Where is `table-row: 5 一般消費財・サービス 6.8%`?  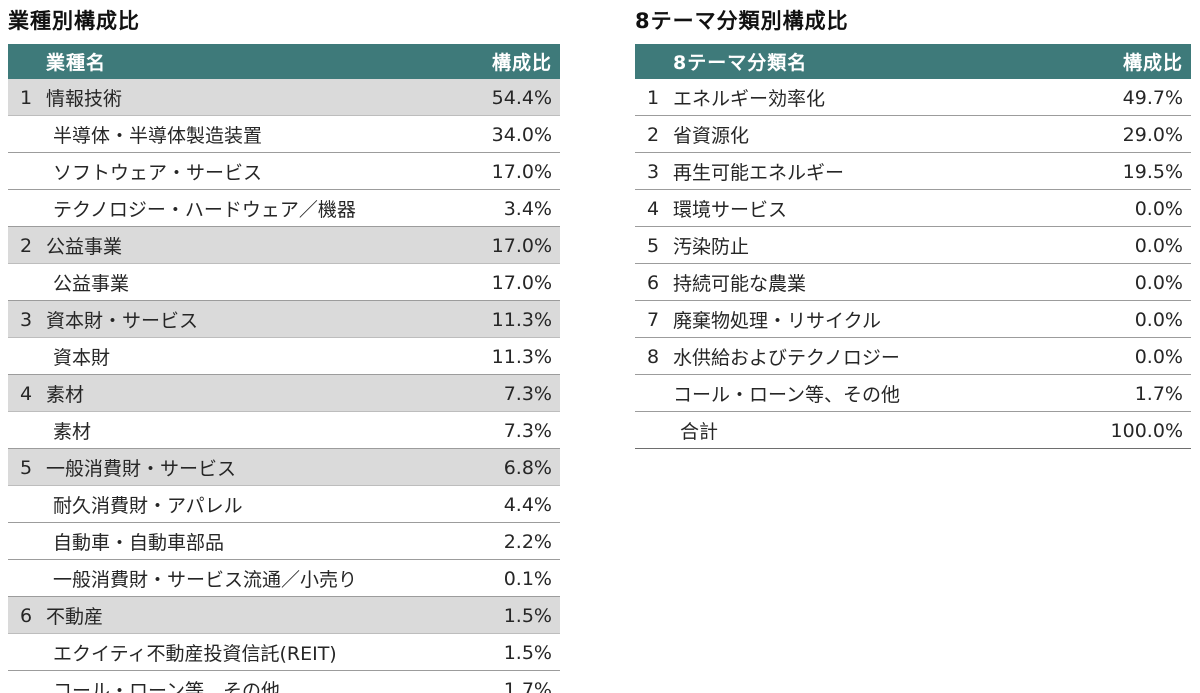 table-row: 5 一般消費財・サービス 6.8% is located at coordinates (284, 467).